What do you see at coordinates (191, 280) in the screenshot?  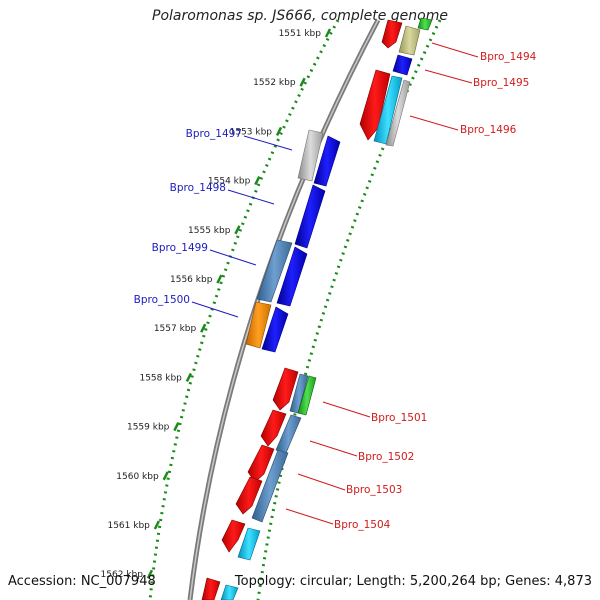 I see `ruler-tick-label: 1556 kbp` at bounding box center [191, 280].